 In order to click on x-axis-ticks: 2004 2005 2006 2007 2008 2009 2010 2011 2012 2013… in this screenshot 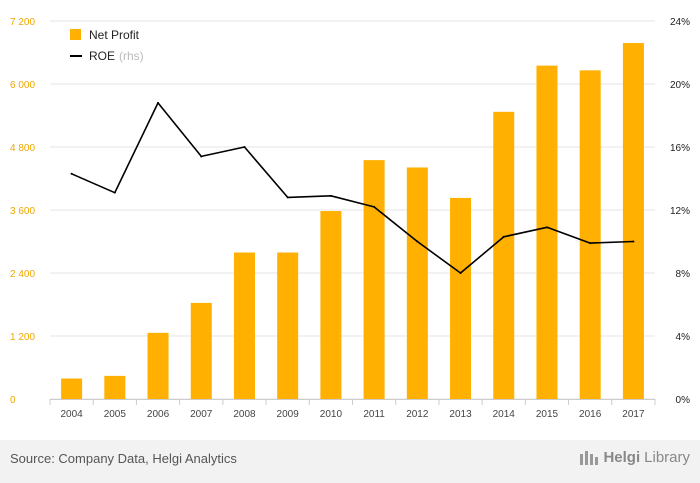, I will do `click(352, 409)`.